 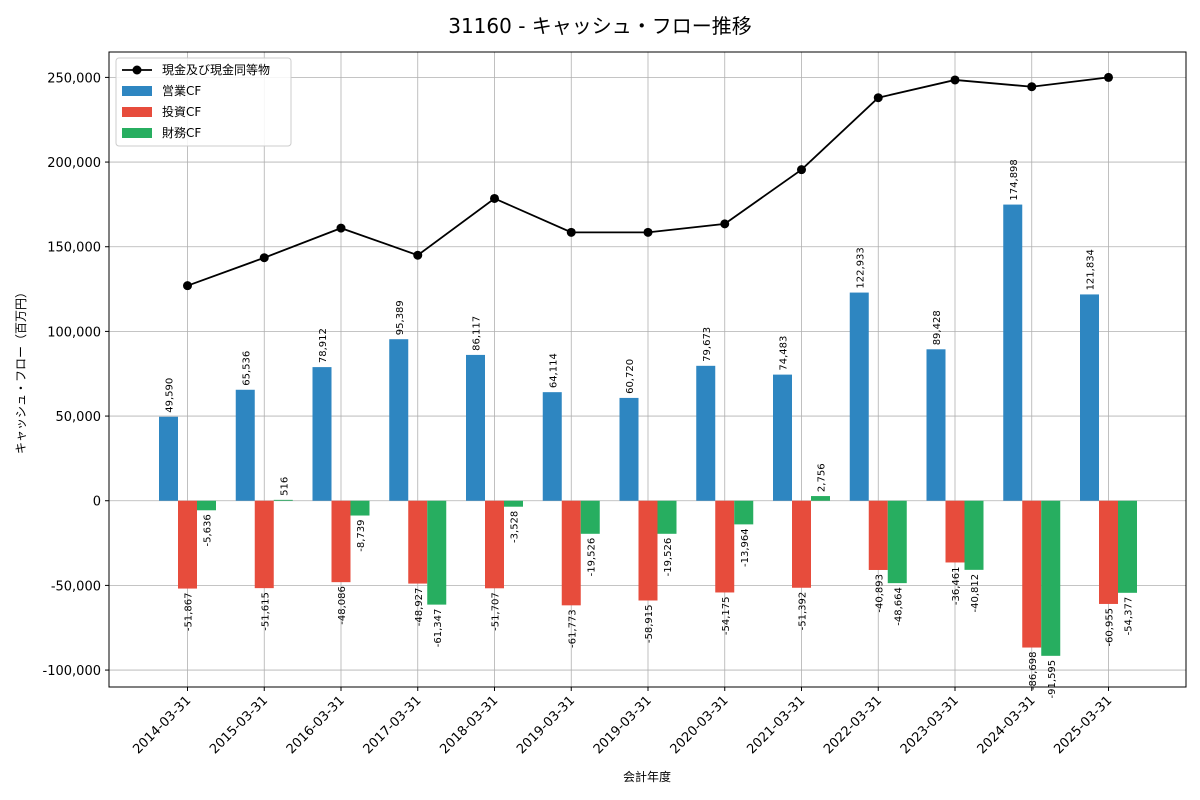 I want to click on bar-value-label: 2,756, so click(x=822, y=477).